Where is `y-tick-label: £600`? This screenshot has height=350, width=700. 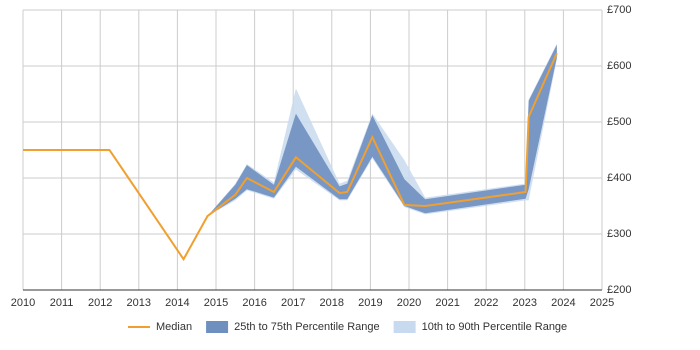 y-tick-label: £600 is located at coordinates (619, 66).